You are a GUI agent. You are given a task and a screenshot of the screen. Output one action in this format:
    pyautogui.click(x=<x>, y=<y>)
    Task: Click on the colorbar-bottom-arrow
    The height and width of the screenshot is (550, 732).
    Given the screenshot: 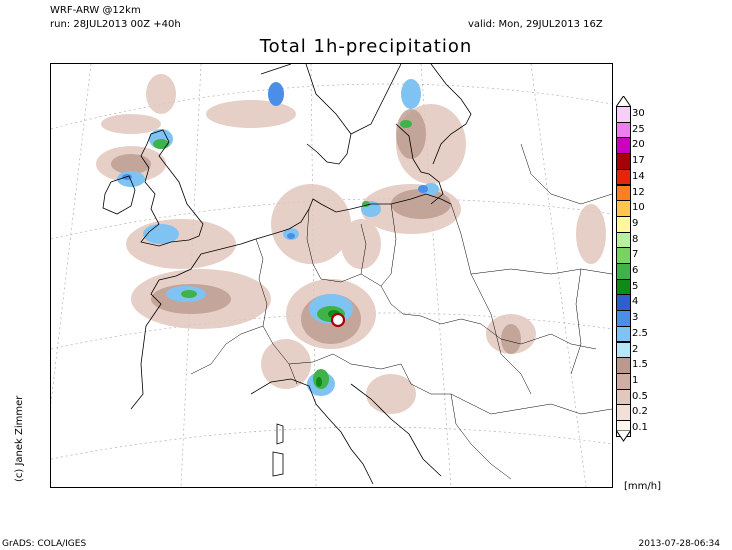 What is the action you would take?
    pyautogui.click(x=623, y=436)
    